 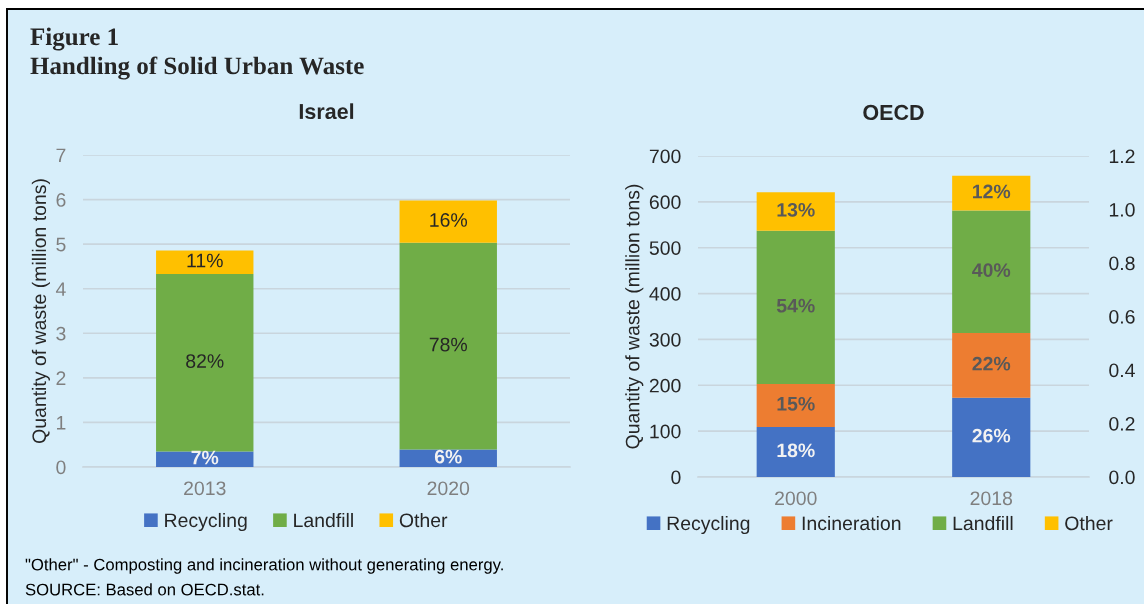 I want to click on annotation: 18%, so click(x=796, y=450).